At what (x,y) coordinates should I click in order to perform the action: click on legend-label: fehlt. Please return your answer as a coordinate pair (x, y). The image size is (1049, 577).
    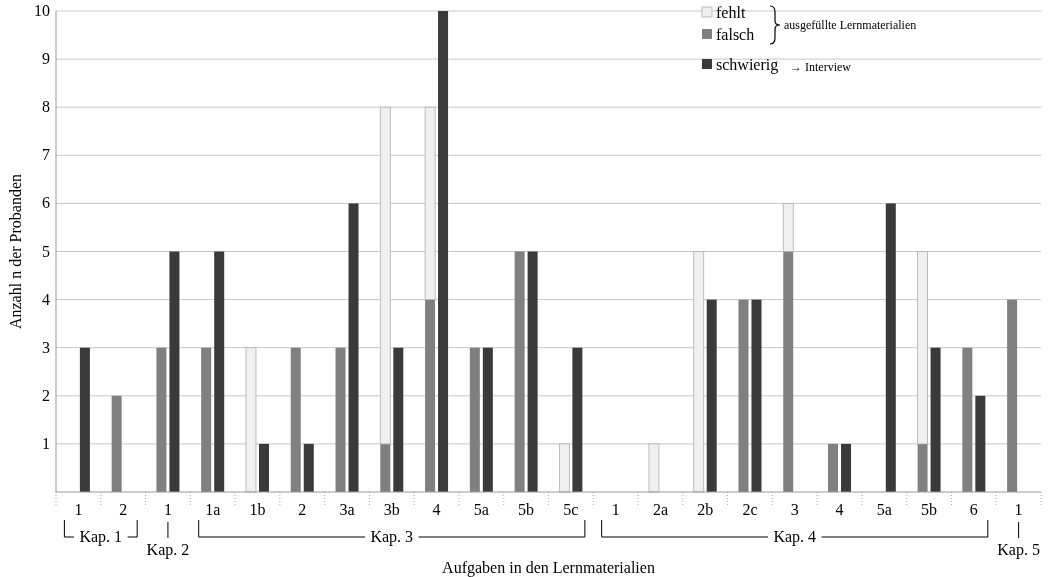
    Looking at the image, I should click on (731, 12).